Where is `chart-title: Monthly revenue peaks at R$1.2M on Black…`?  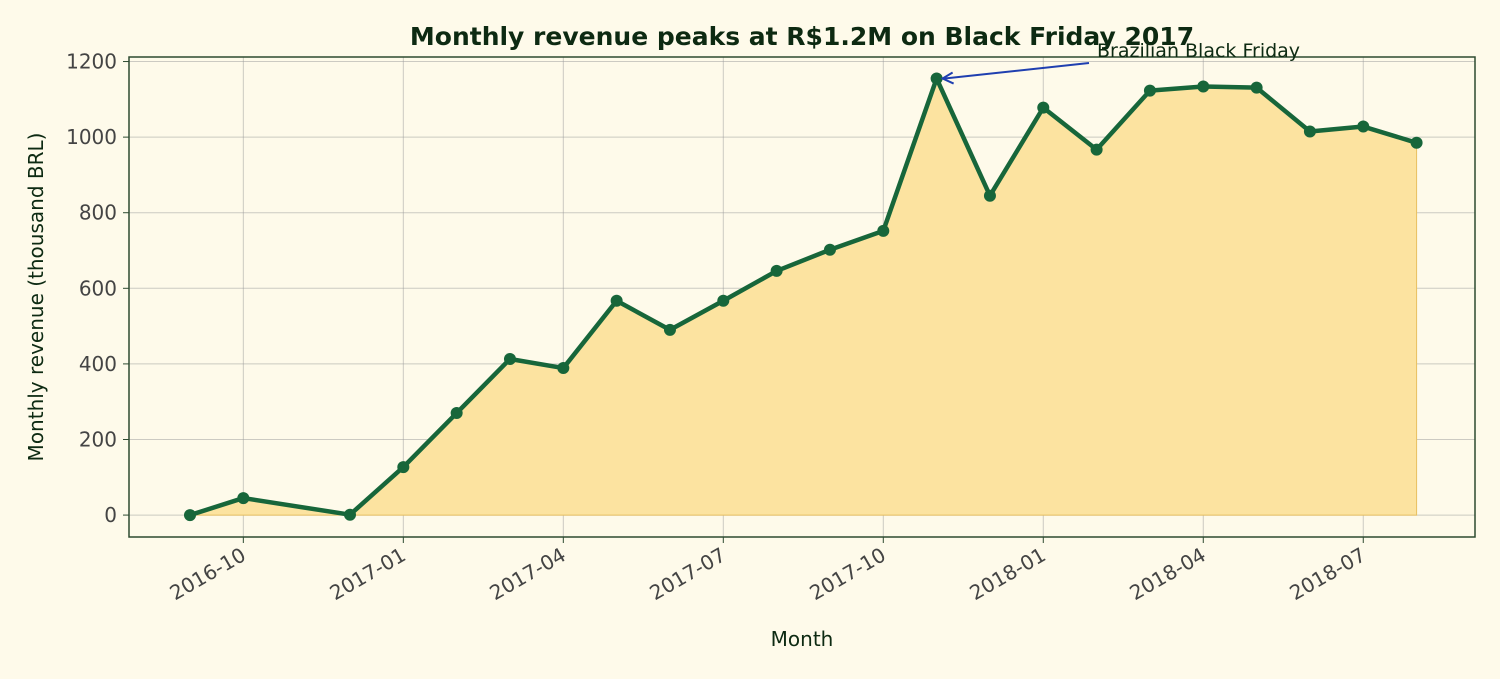 chart-title: Monthly revenue peaks at R$1.2M on Black… is located at coordinates (802, 36).